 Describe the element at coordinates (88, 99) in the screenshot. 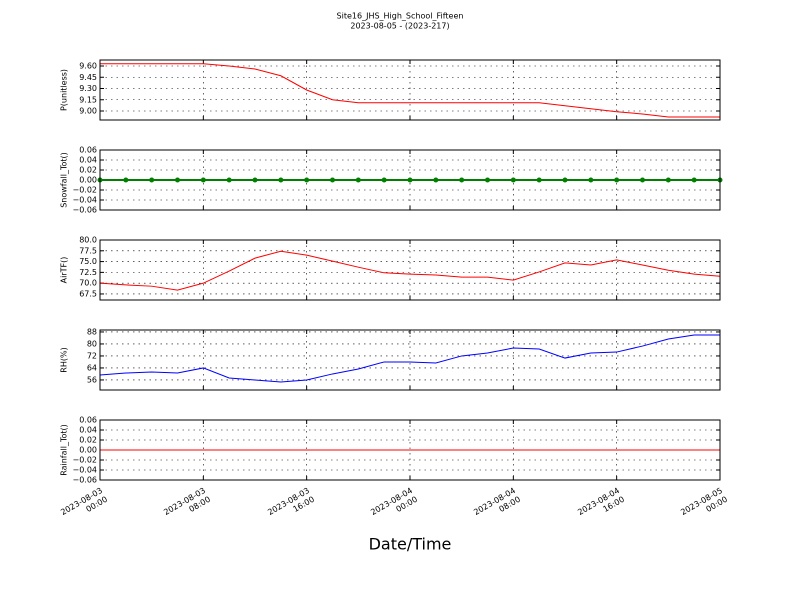

I see `y-tick-label: 9.15` at that location.